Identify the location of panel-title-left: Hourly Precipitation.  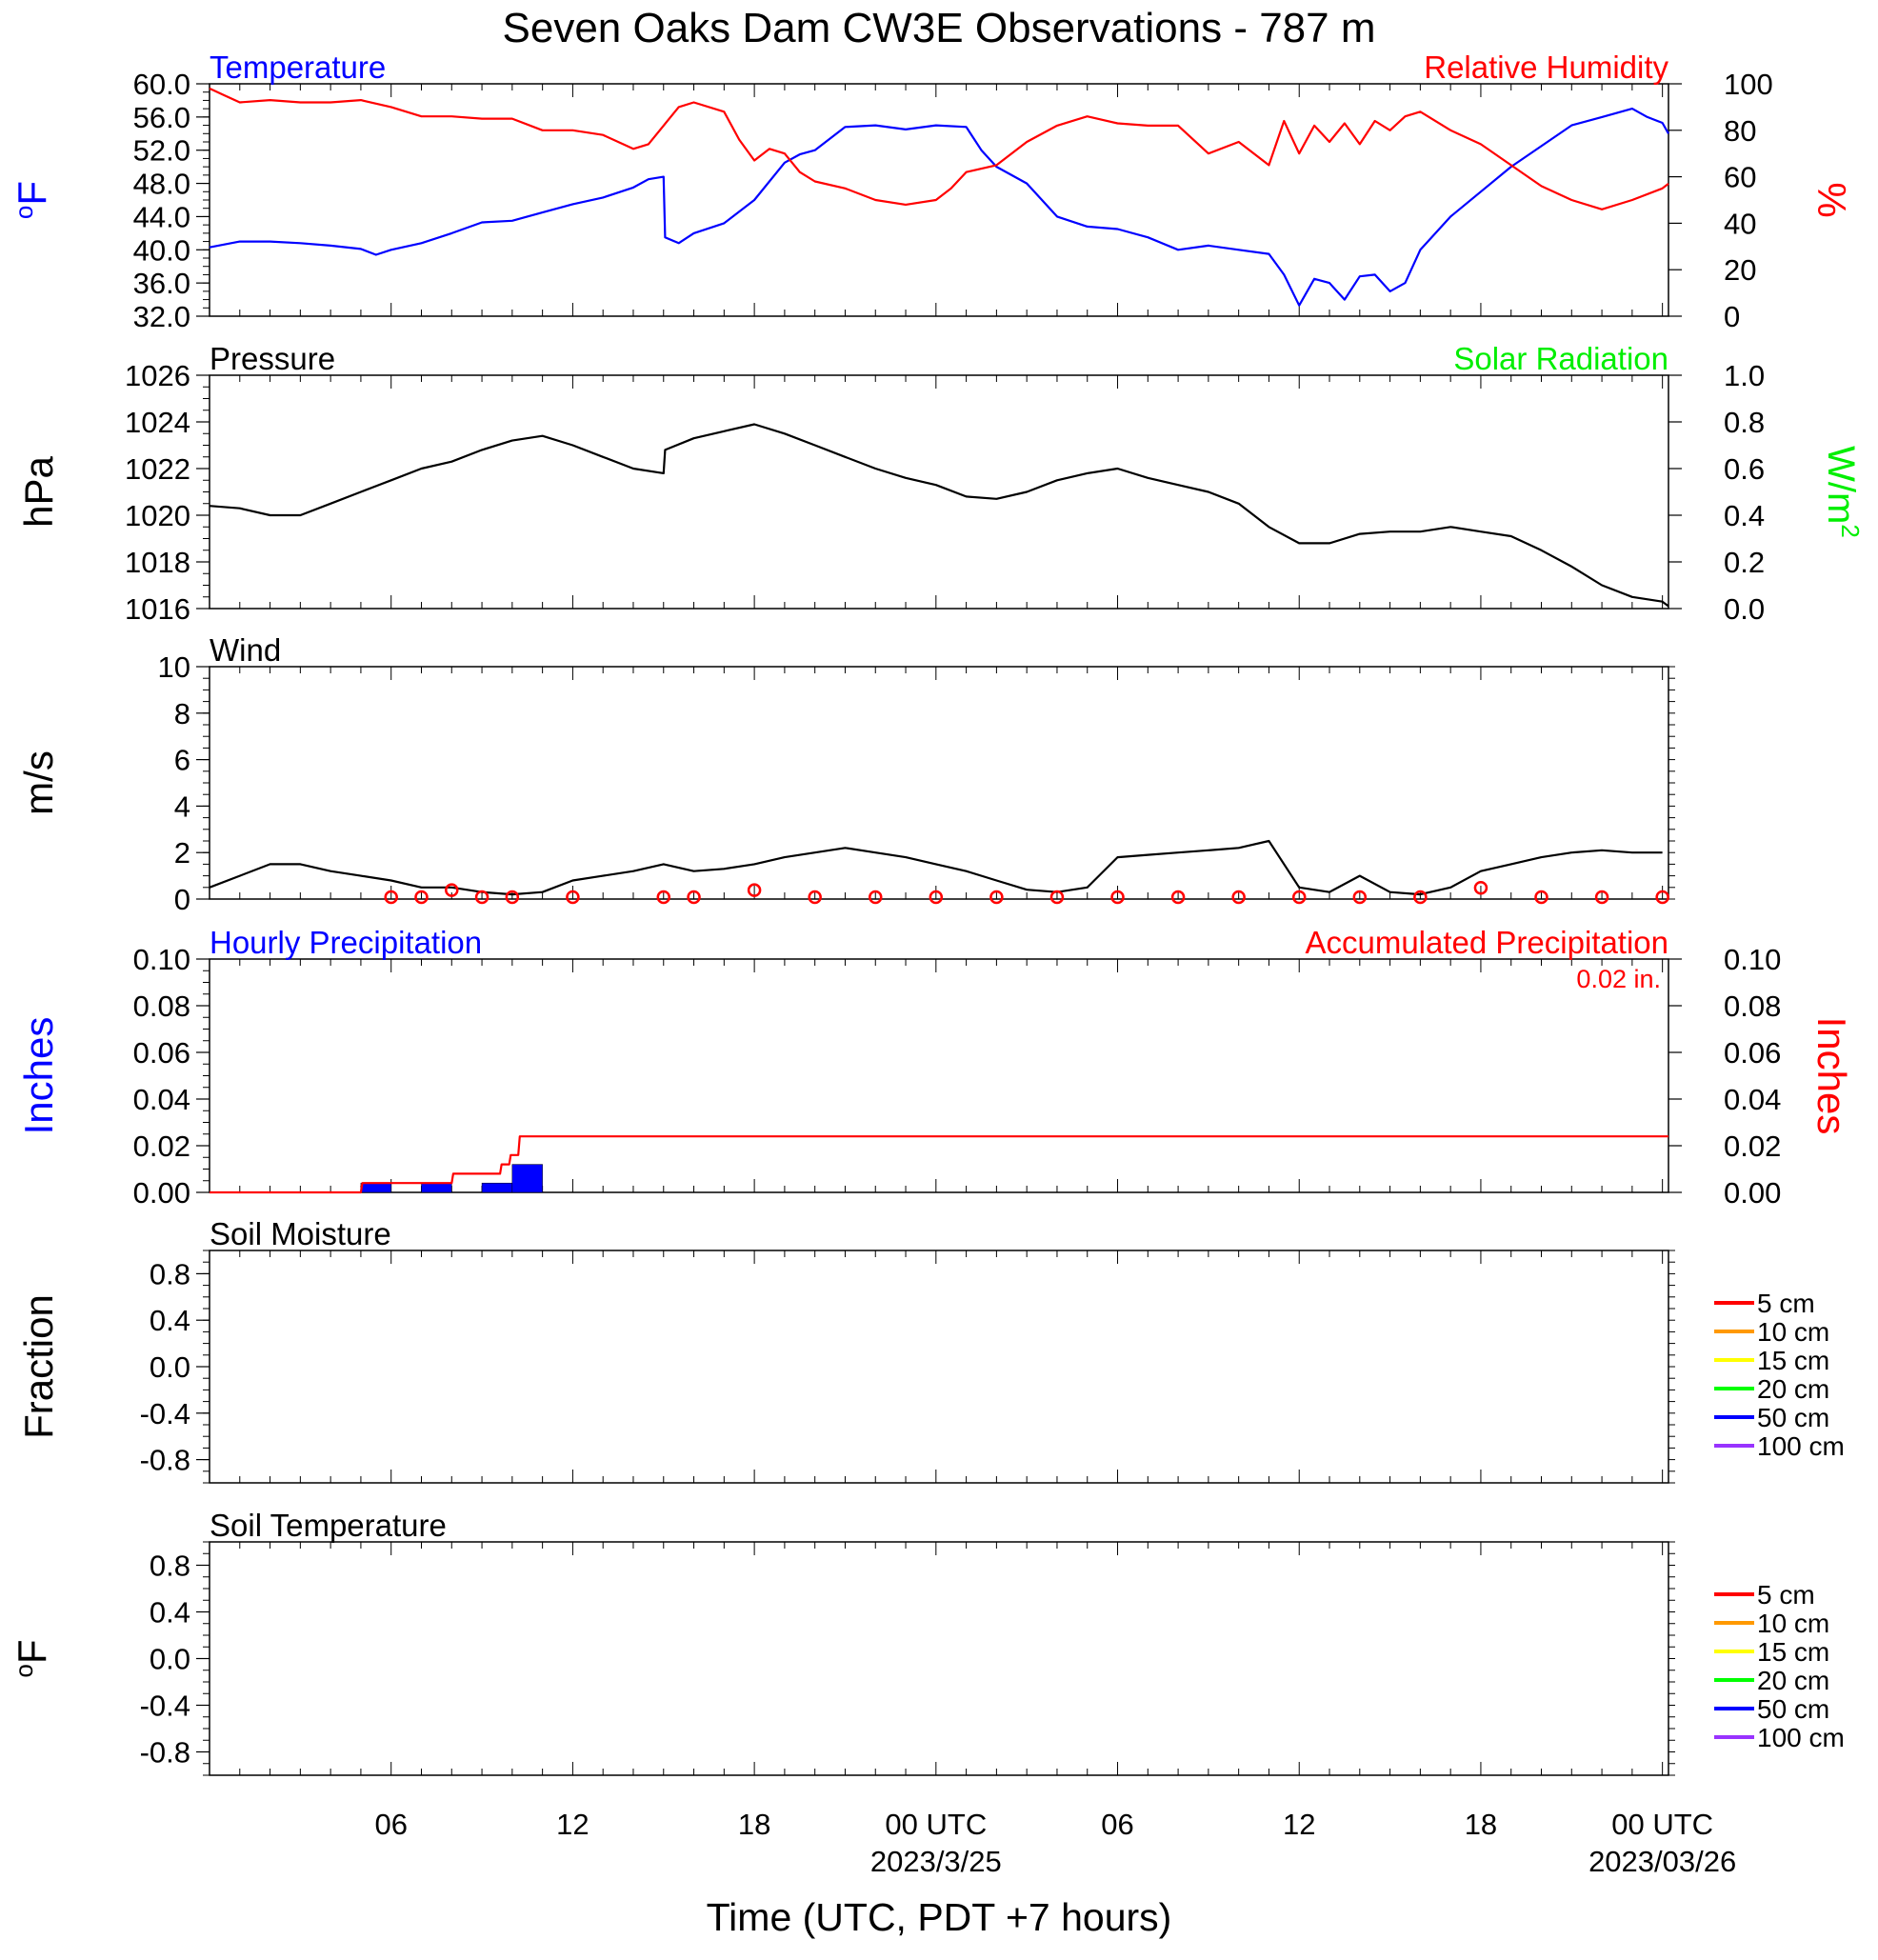
(346, 942).